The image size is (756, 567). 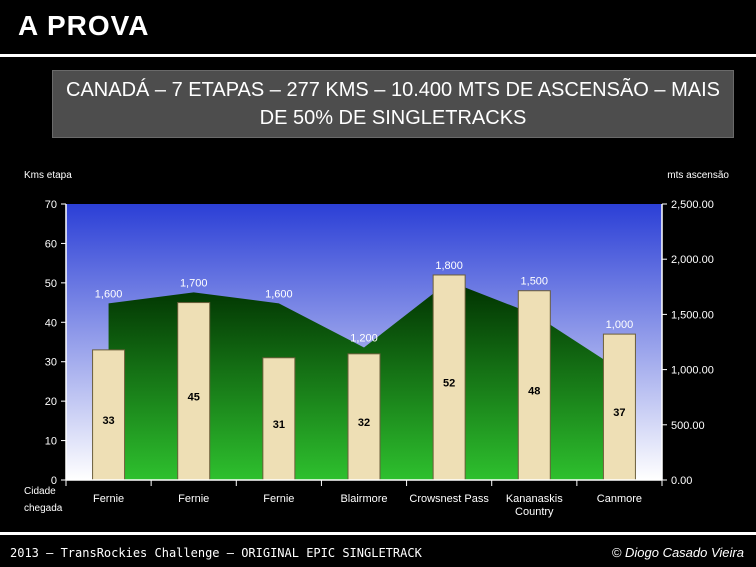 What do you see at coordinates (51, 402) in the screenshot?
I see `left-tick-label: 20` at bounding box center [51, 402].